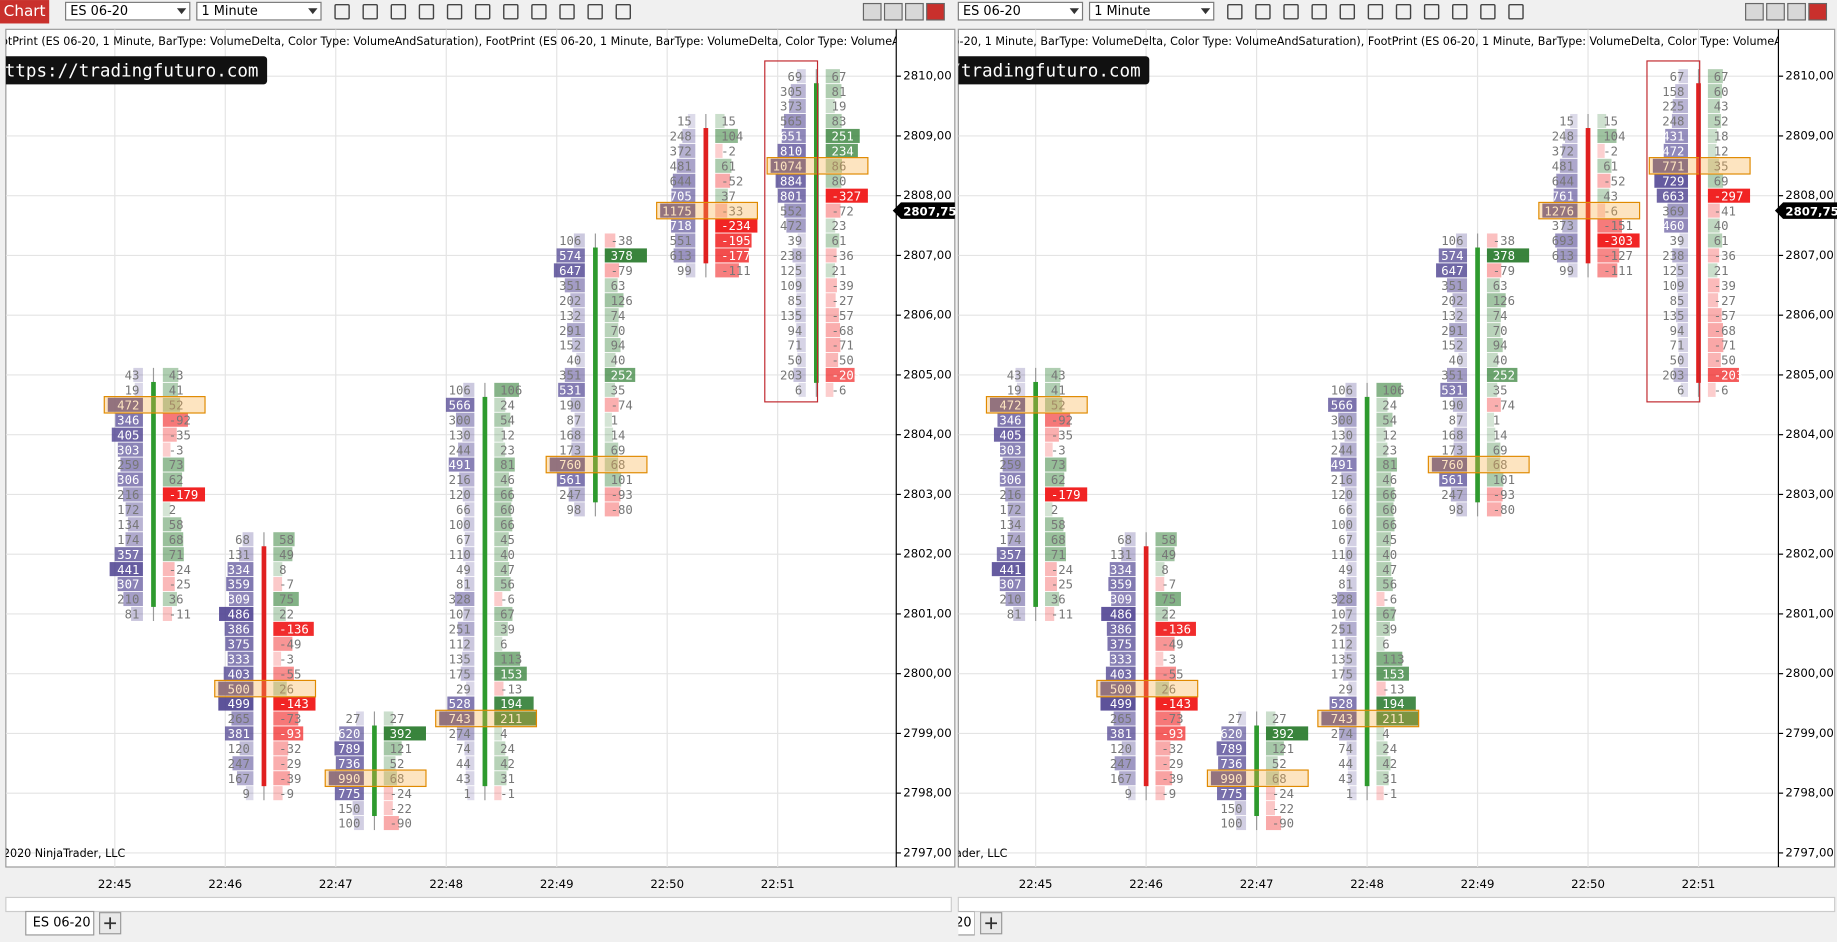 The image size is (1837, 942). What do you see at coordinates (1342, 555) in the screenshot?
I see `volume-value: 110` at bounding box center [1342, 555].